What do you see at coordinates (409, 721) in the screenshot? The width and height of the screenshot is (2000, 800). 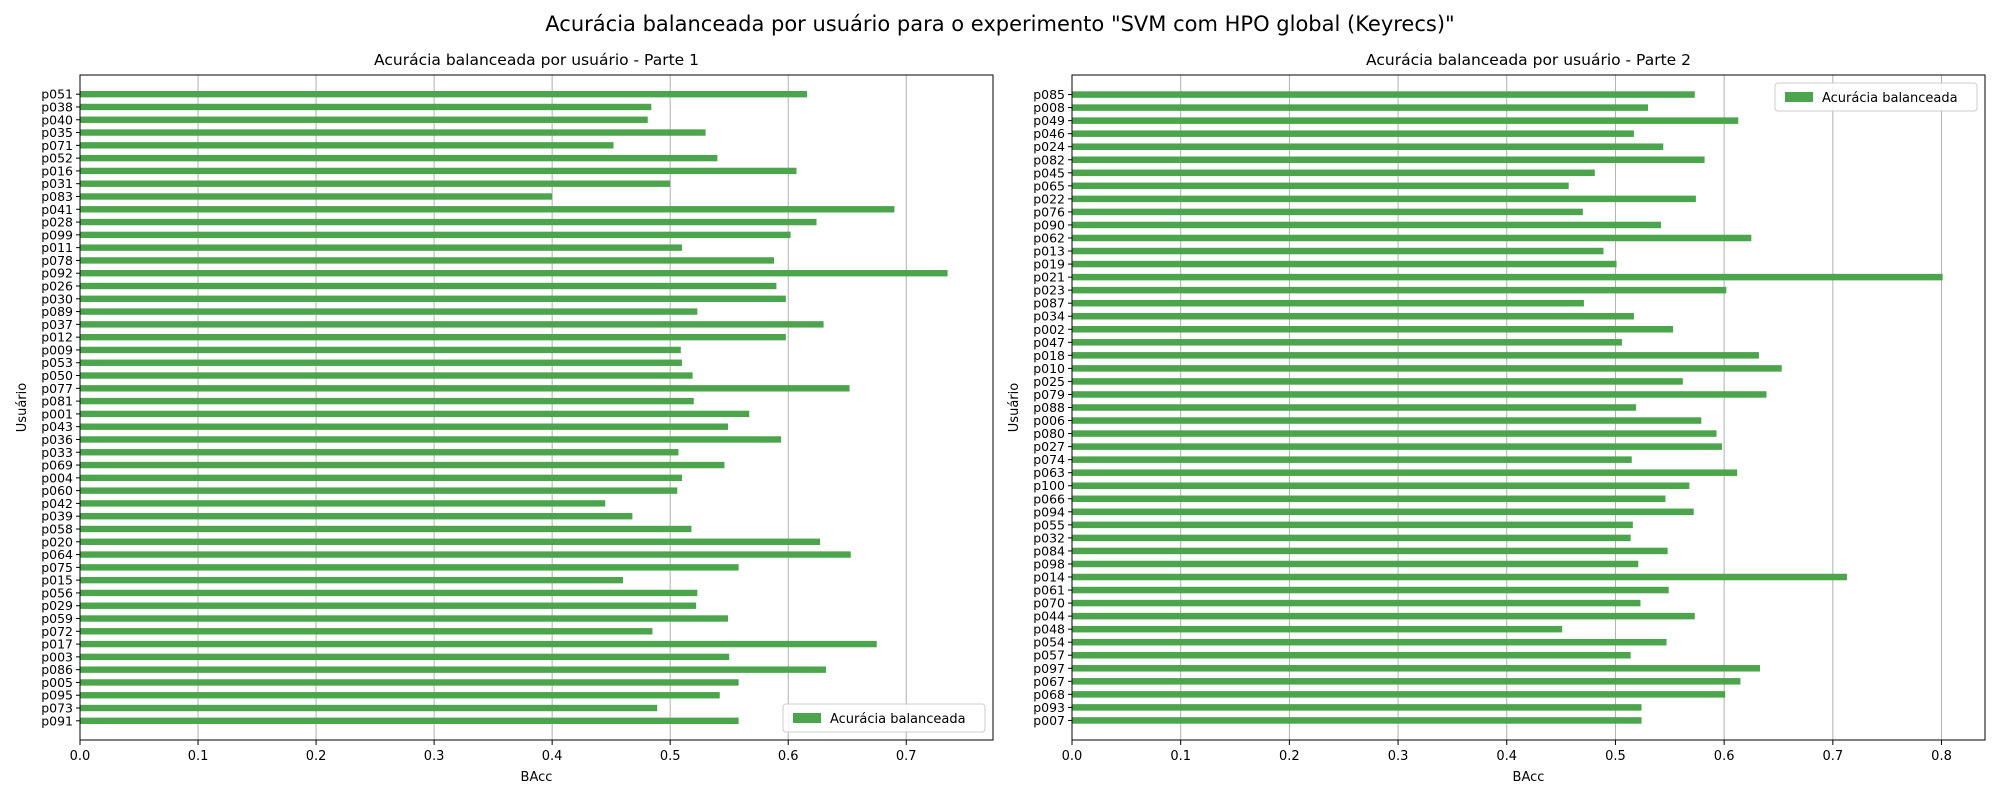 I see `bar-p091` at bounding box center [409, 721].